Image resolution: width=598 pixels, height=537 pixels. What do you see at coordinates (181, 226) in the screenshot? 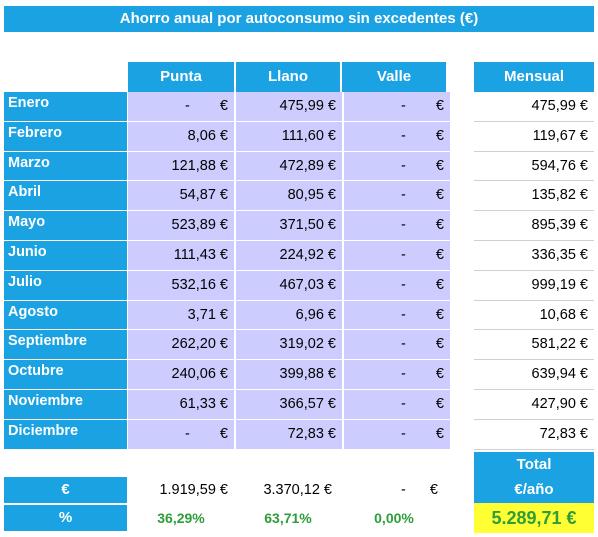
I see `punta-cell: 523,89 €` at bounding box center [181, 226].